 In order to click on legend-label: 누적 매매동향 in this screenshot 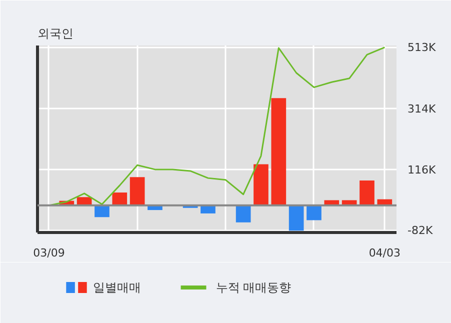, I will do `click(254, 287)`.